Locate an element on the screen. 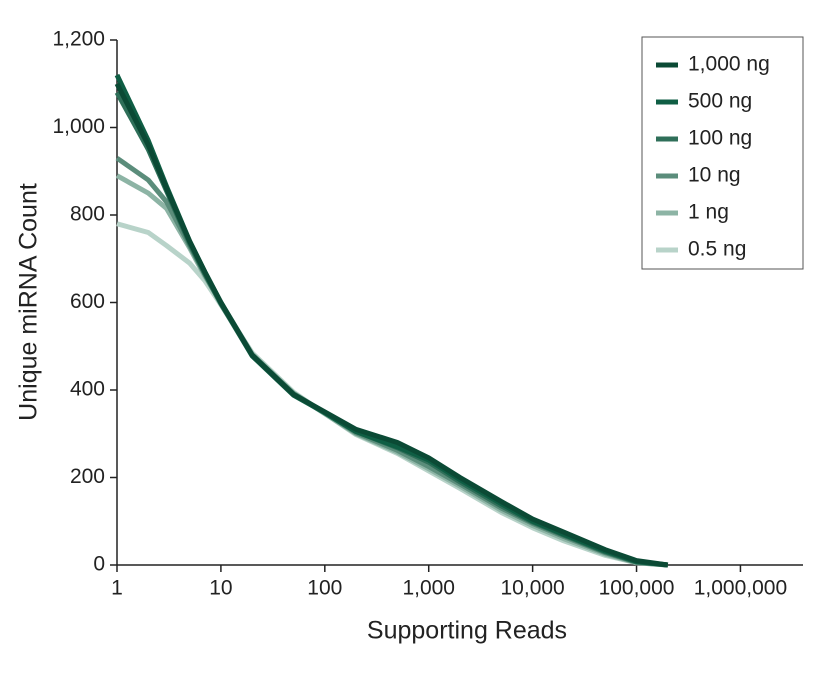  legend-label: 500 ng is located at coordinates (720, 101).